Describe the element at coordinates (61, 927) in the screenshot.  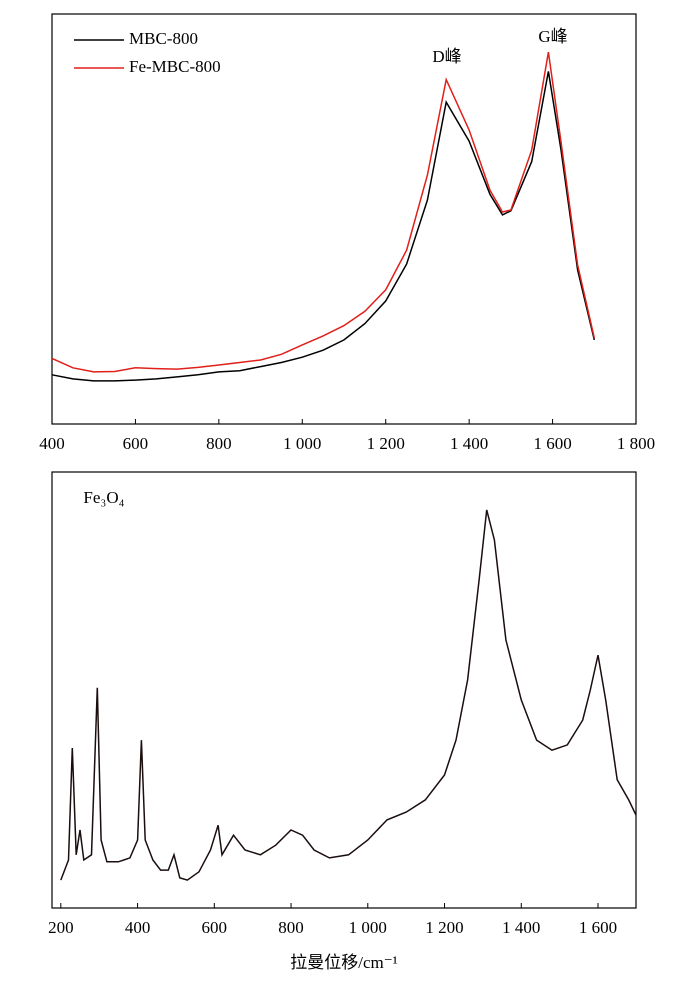
I see `x-tick-label: 200` at that location.